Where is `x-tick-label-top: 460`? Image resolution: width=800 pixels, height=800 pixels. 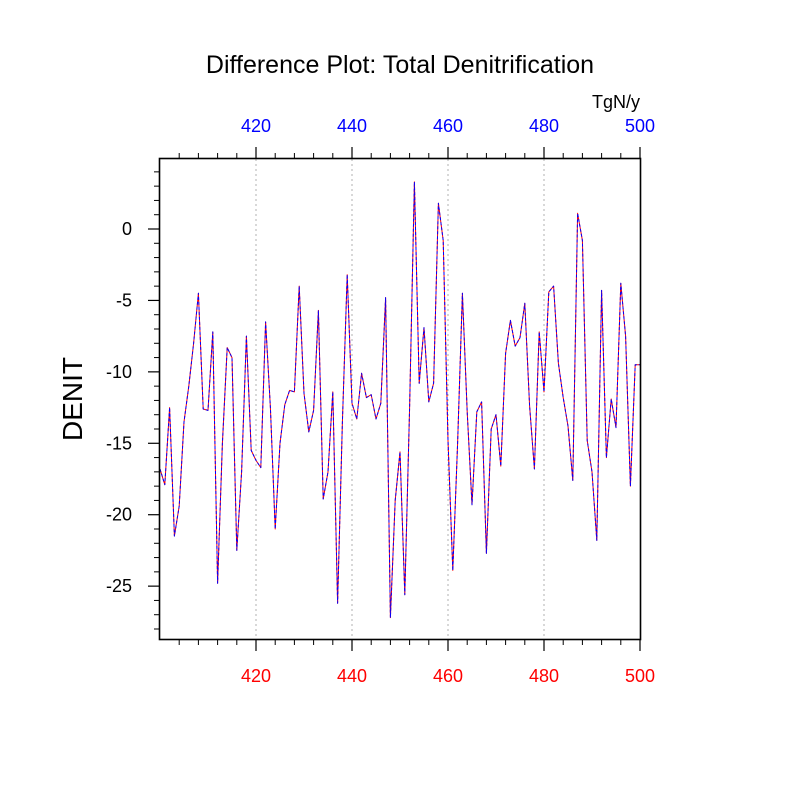 x-tick-label-top: 460 is located at coordinates (448, 126).